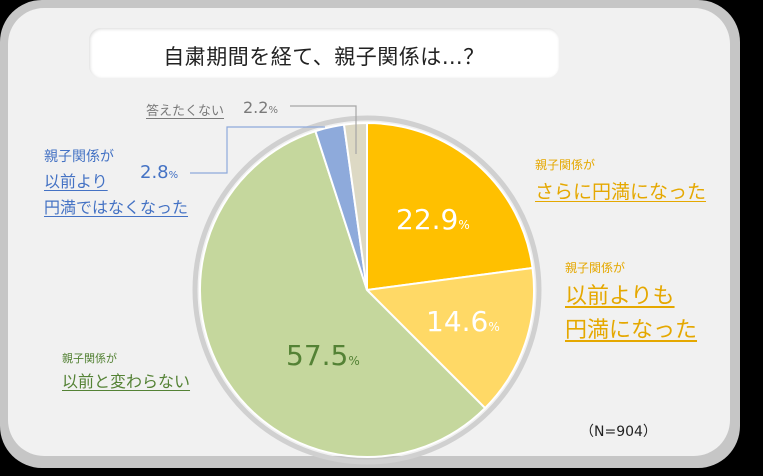 The height and width of the screenshot is (476, 763). What do you see at coordinates (260, 107) in the screenshot?
I see `value-no-answer: 2.2%` at bounding box center [260, 107].